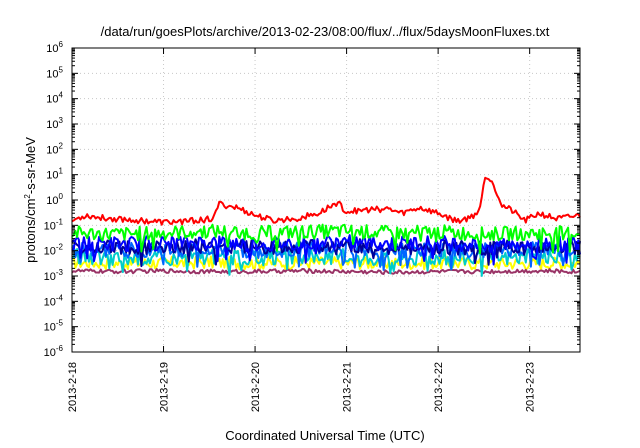  I want to click on y-axis-label: protons/cm2-s-sr-MeV, so click(30, 200).